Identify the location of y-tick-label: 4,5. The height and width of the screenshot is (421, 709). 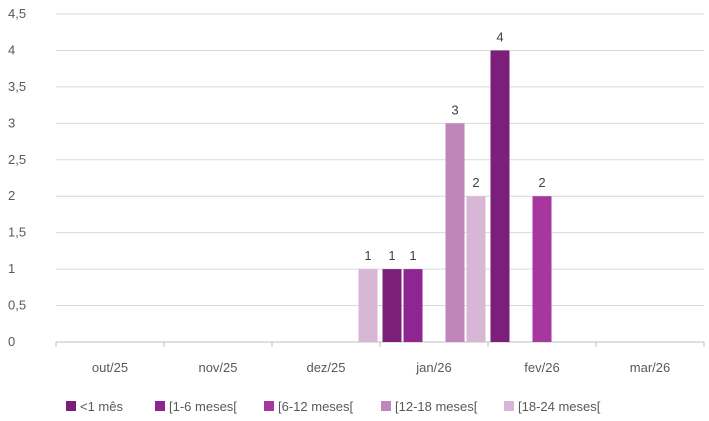
(17, 13).